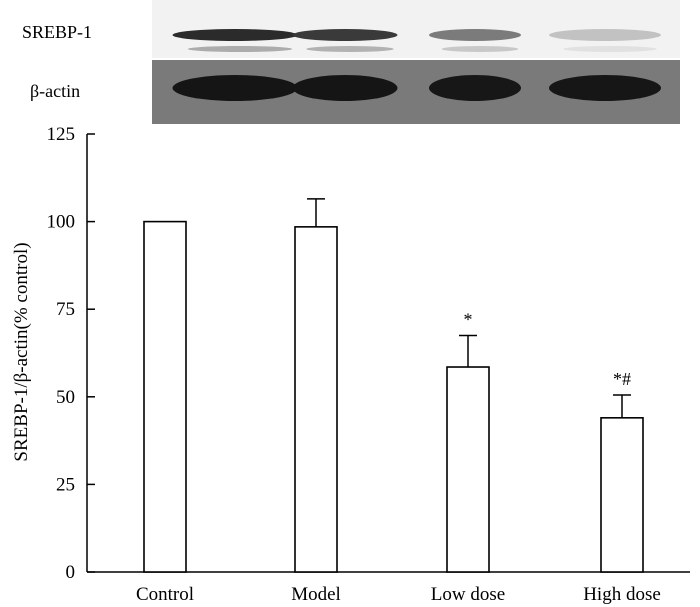  What do you see at coordinates (622, 379) in the screenshot?
I see `significance-label: *#` at bounding box center [622, 379].